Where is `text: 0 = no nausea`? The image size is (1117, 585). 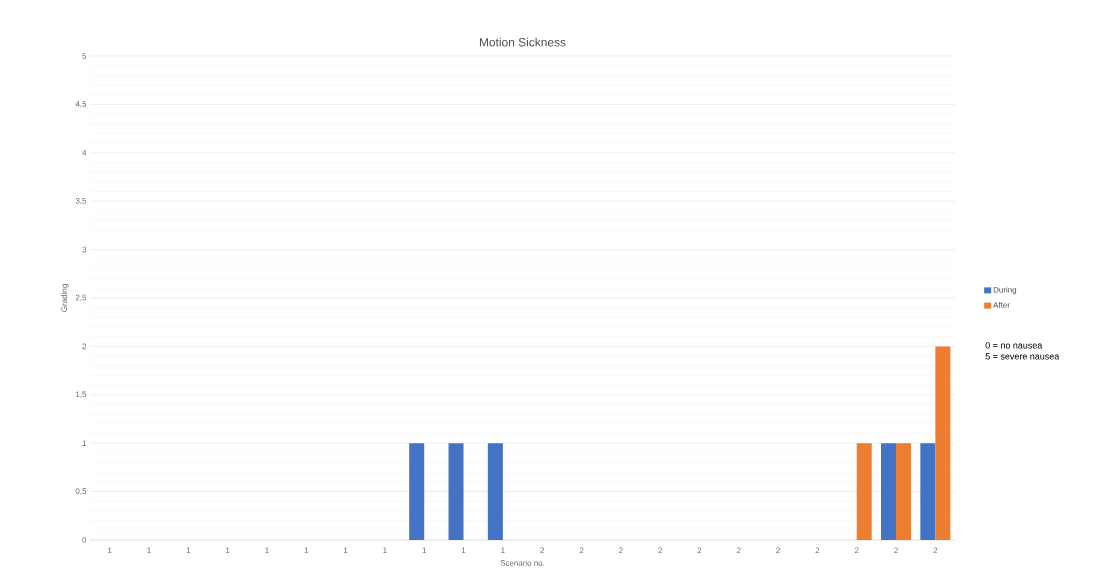 text: 0 = no nausea is located at coordinates (1014, 345).